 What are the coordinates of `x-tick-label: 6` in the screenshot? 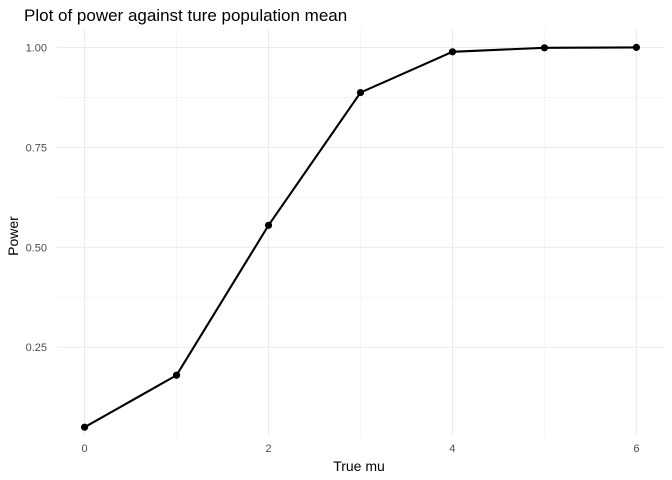 It's located at (636, 449).